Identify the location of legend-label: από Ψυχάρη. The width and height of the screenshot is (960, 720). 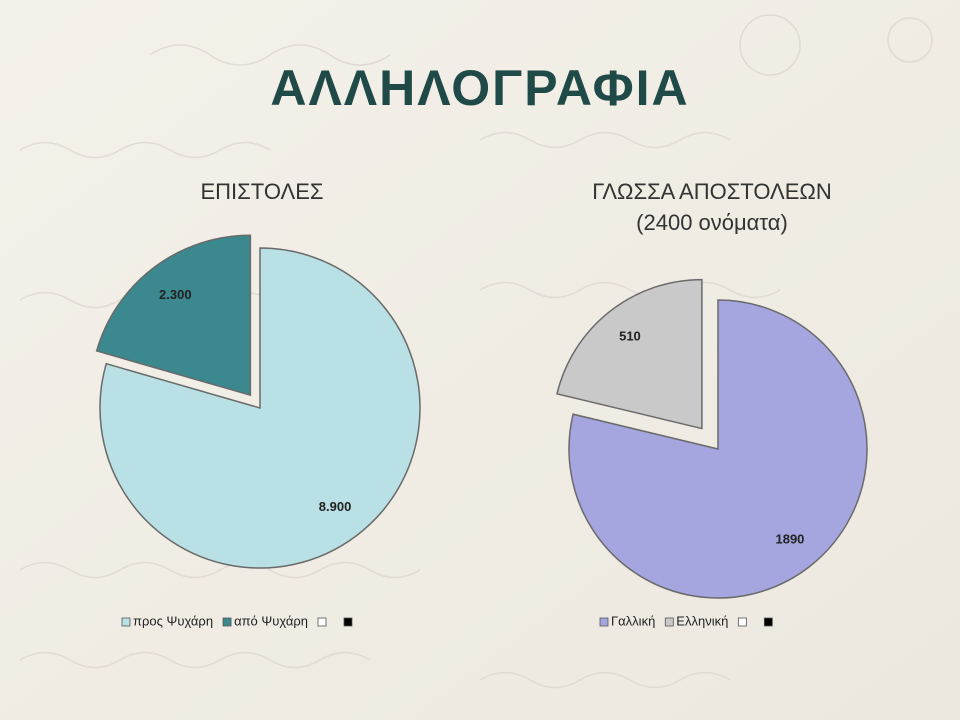
(271, 620).